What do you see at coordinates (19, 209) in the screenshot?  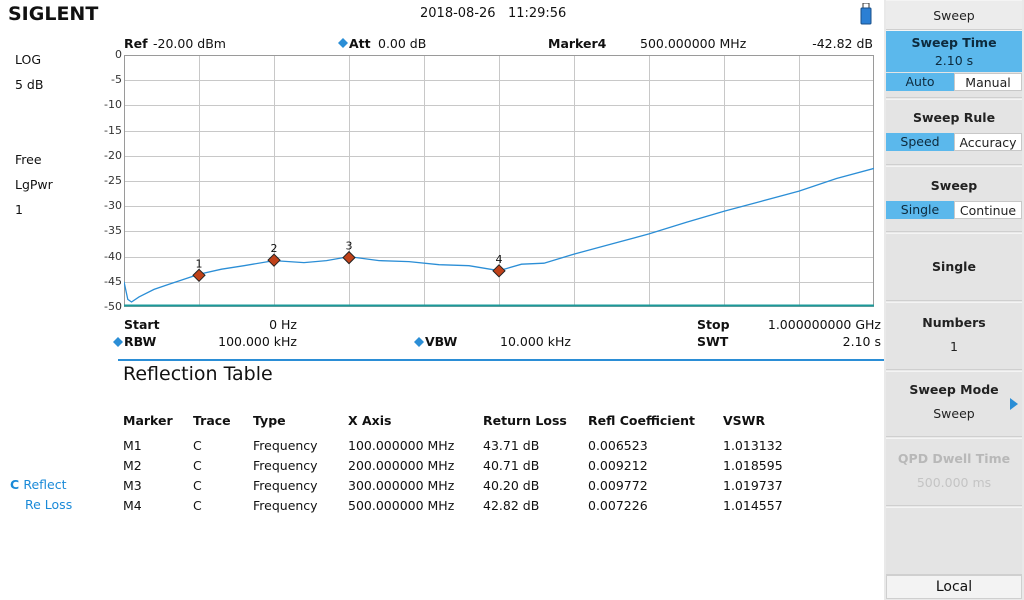 I see `trace-number: 1` at bounding box center [19, 209].